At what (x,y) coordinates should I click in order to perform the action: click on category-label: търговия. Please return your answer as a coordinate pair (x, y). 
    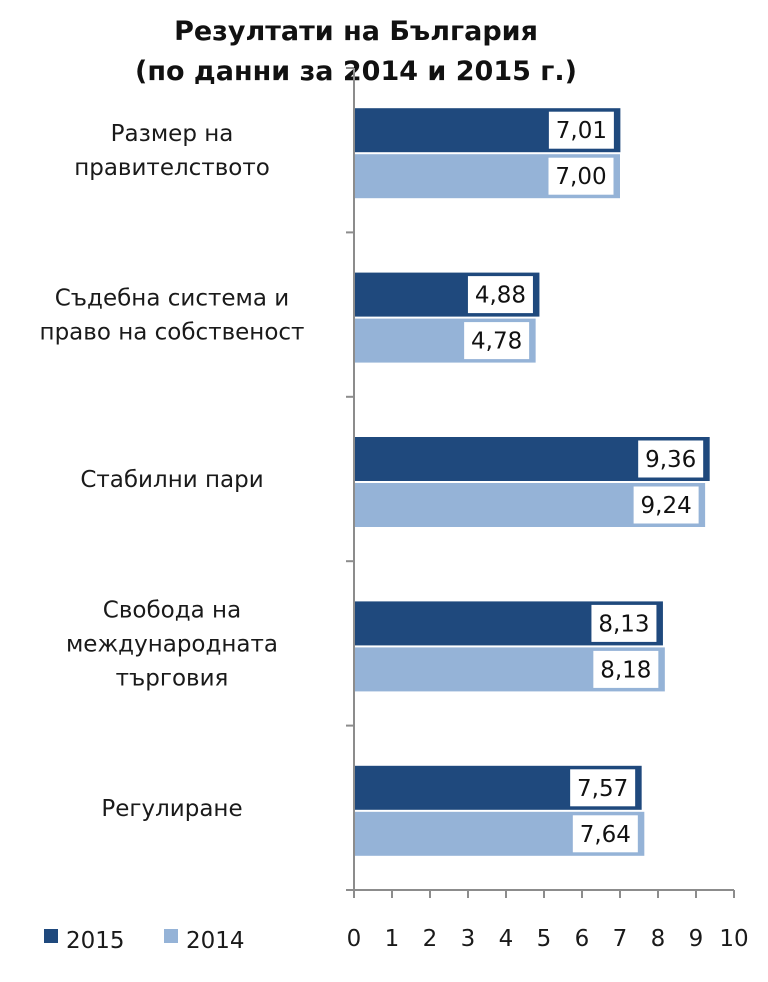
    Looking at the image, I should click on (172, 678).